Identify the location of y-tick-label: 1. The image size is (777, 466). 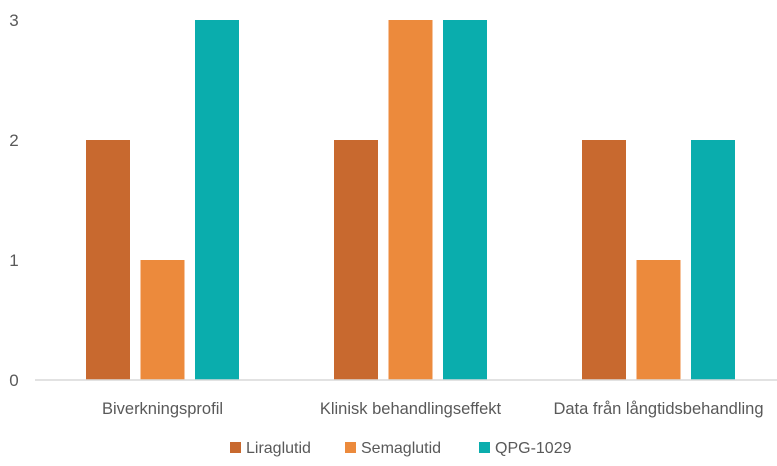
(13, 260).